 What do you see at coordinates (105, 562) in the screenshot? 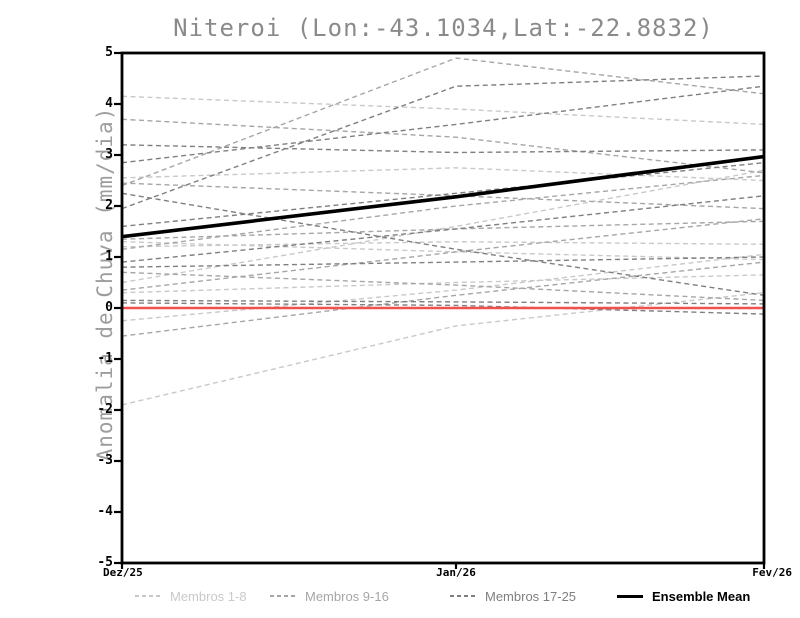
I see `y-tick-label: -5` at bounding box center [105, 562].